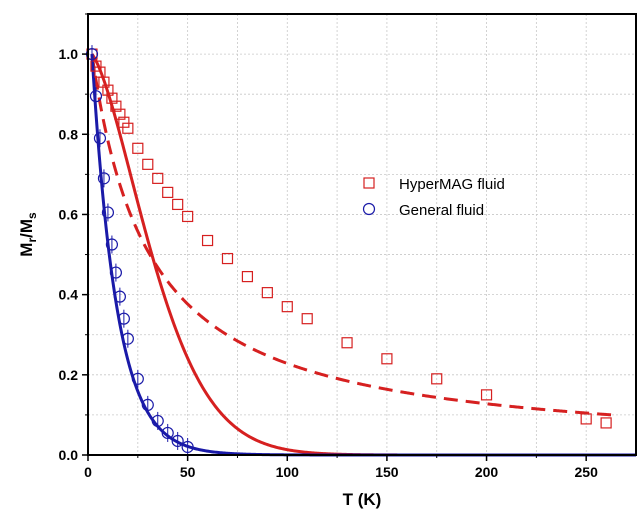  I want to click on x-tick-label: 200, so click(487, 472).